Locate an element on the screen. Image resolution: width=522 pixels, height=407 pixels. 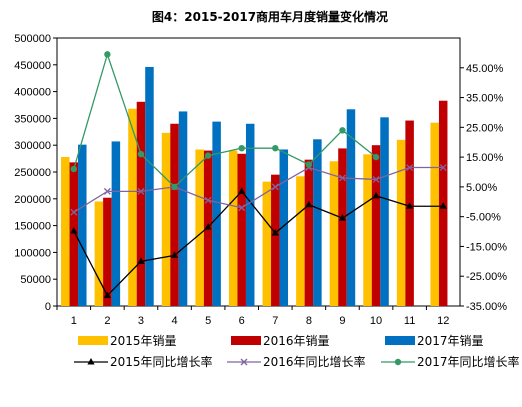
x-axis-tick-label: 12 is located at coordinates (443, 321).